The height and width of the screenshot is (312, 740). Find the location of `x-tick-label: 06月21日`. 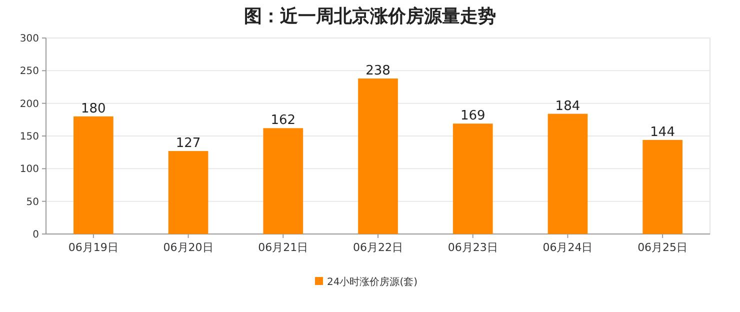

x-tick-label: 06月21日 is located at coordinates (283, 247).